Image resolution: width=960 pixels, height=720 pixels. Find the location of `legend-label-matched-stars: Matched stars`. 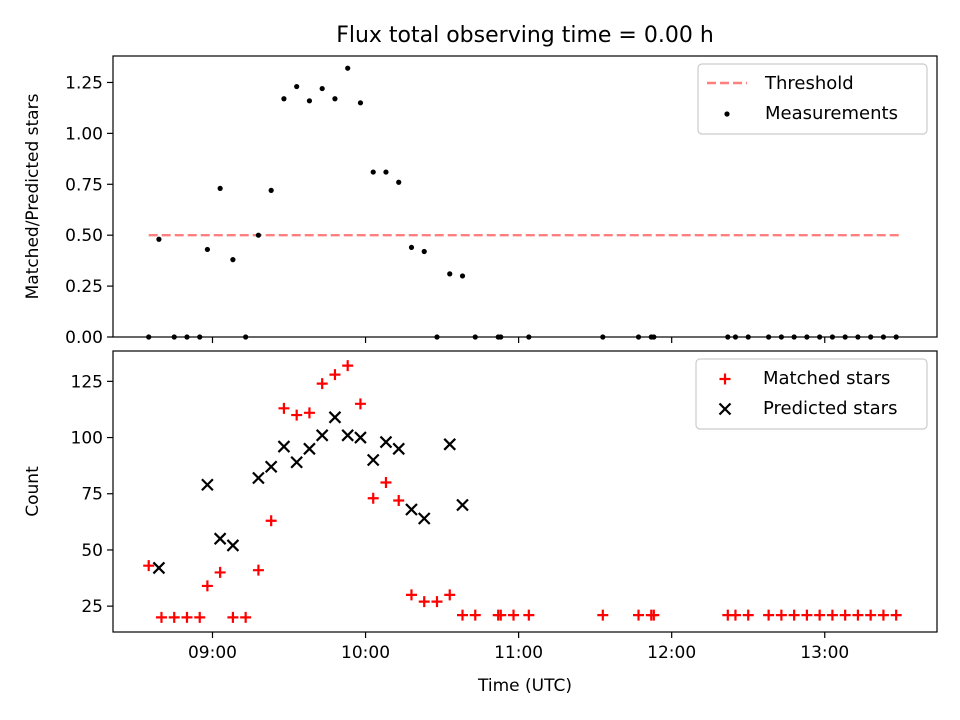

legend-label-matched-stars: Matched stars is located at coordinates (826, 378).